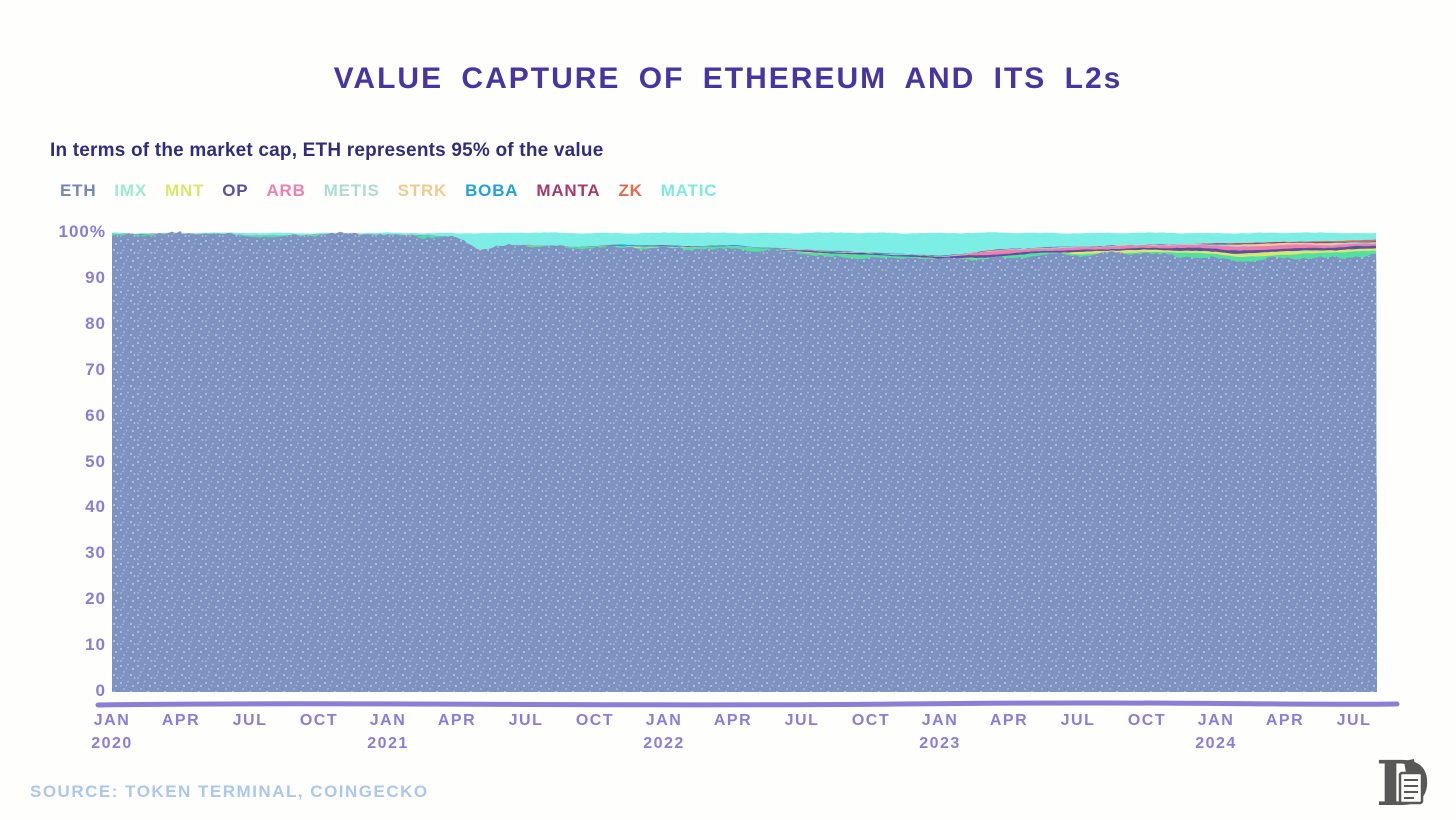 This screenshot has width=1456, height=820. What do you see at coordinates (388, 191) in the screenshot?
I see `chart-legend: ETH IMX MNT OP ARB METIS STRK BOBA MANTA ZK MATIC` at bounding box center [388, 191].